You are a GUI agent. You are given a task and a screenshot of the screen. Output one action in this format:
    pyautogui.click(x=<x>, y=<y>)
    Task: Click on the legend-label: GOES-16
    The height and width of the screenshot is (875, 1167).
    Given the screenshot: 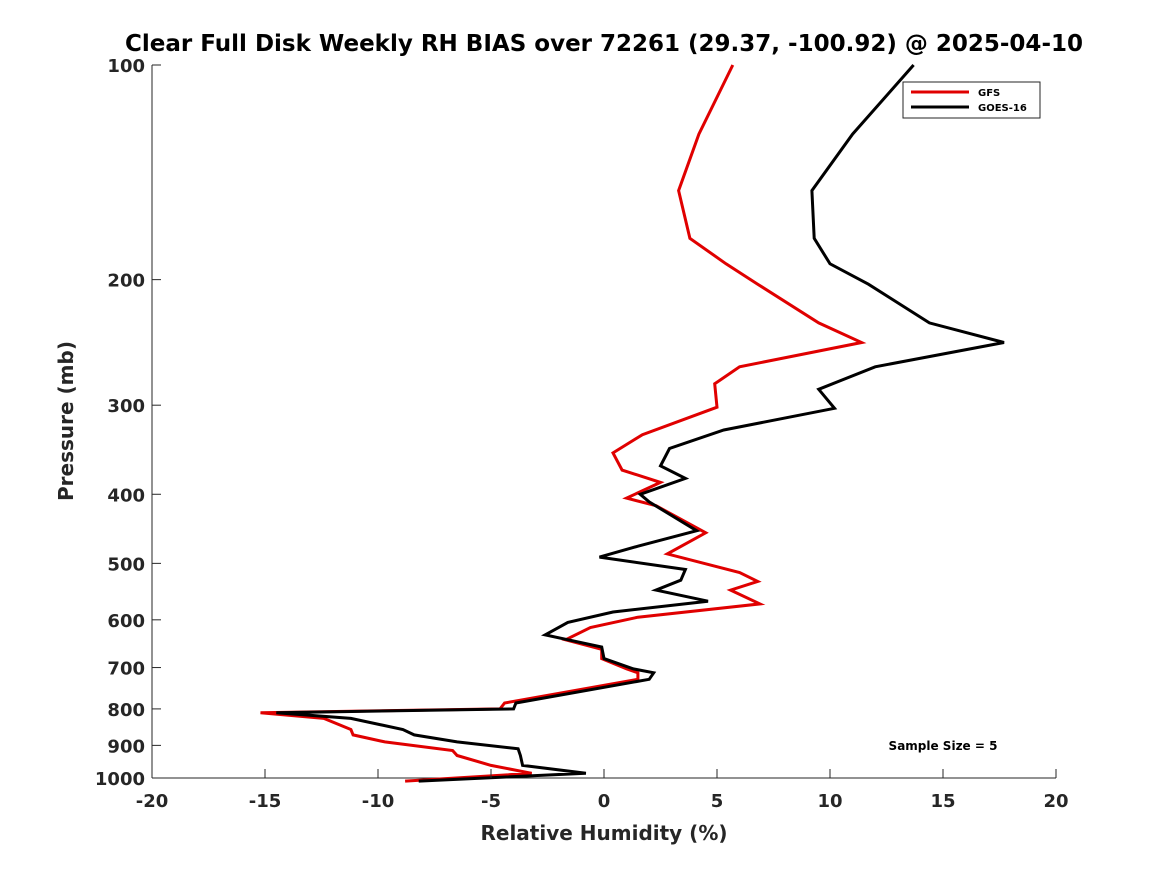 What is the action you would take?
    pyautogui.click(x=1002, y=108)
    